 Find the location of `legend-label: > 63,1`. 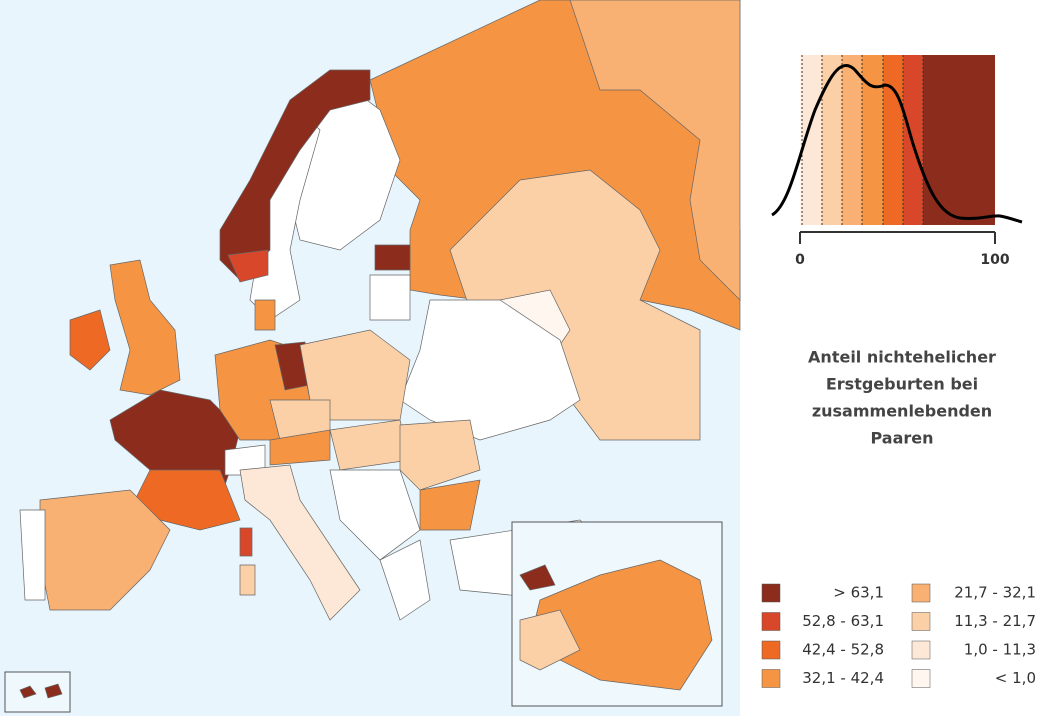

legend-label: > 63,1 is located at coordinates (858, 593).